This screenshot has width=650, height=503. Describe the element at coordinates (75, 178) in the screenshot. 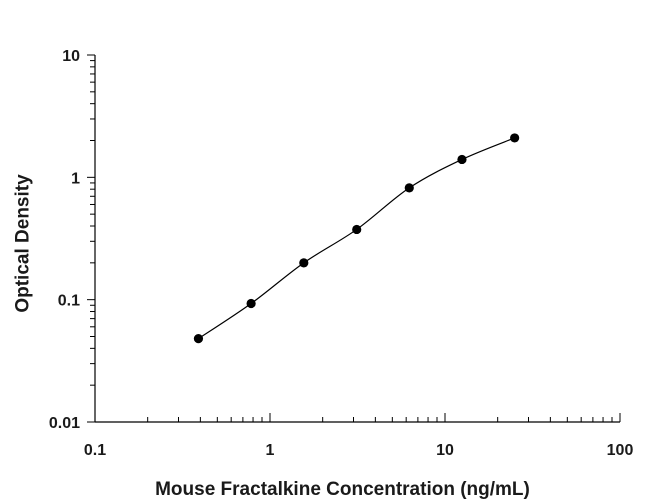

I see `y-tick-label: 1` at that location.